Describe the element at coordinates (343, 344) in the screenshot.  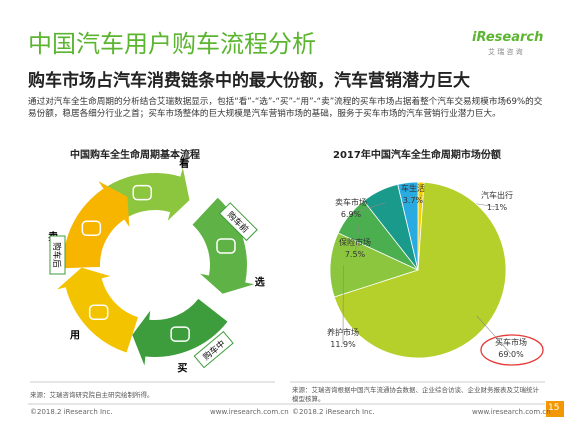
I see `value-label: 11.9%` at that location.